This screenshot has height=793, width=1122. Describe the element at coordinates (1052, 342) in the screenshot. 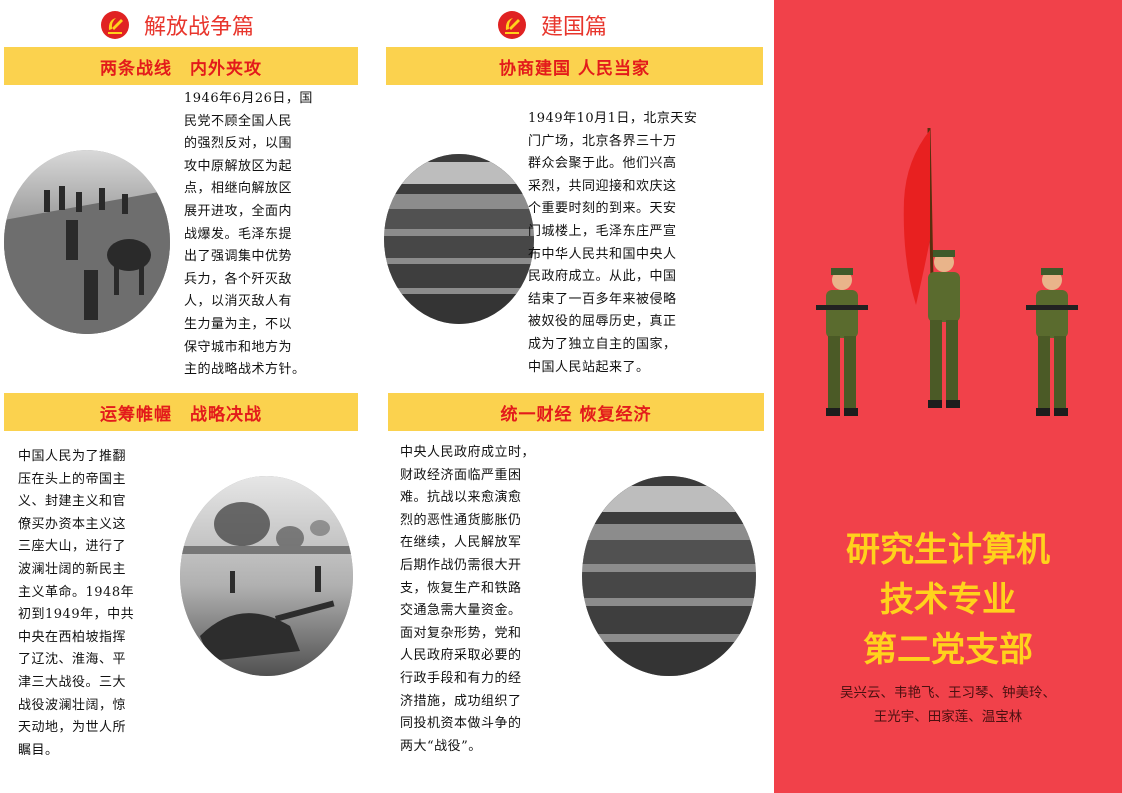

I see `right-soldier` at that location.